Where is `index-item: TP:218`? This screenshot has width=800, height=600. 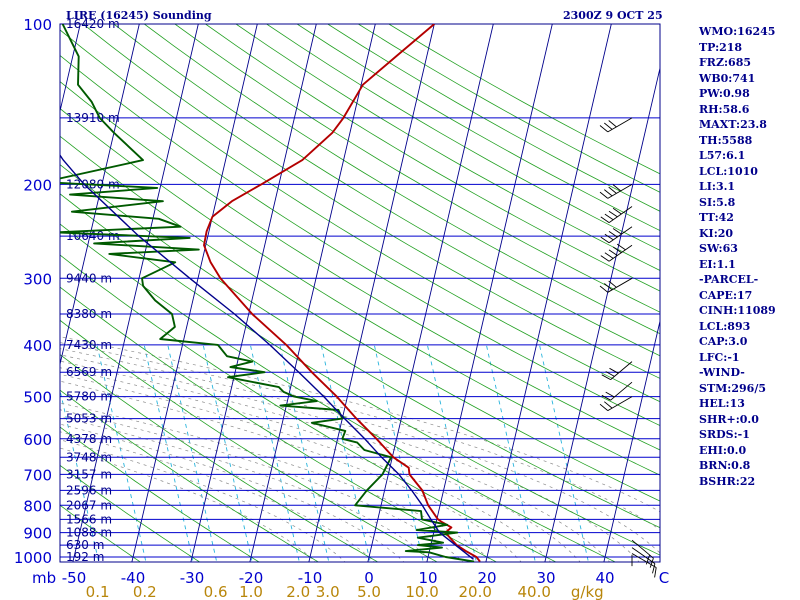 index-item: TP:218 is located at coordinates (721, 47).